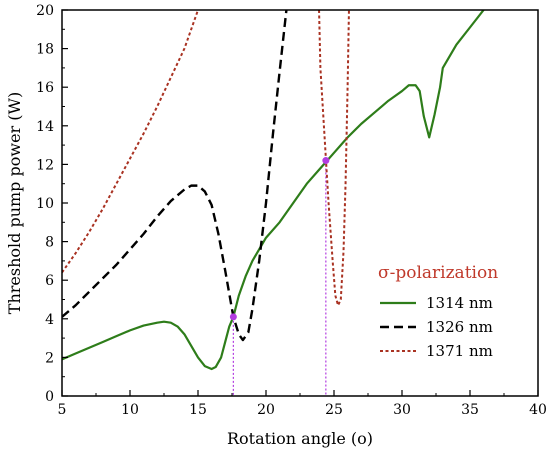  Describe the element at coordinates (459, 303) in the screenshot. I see `legend-label-0: 1314 nm` at that location.